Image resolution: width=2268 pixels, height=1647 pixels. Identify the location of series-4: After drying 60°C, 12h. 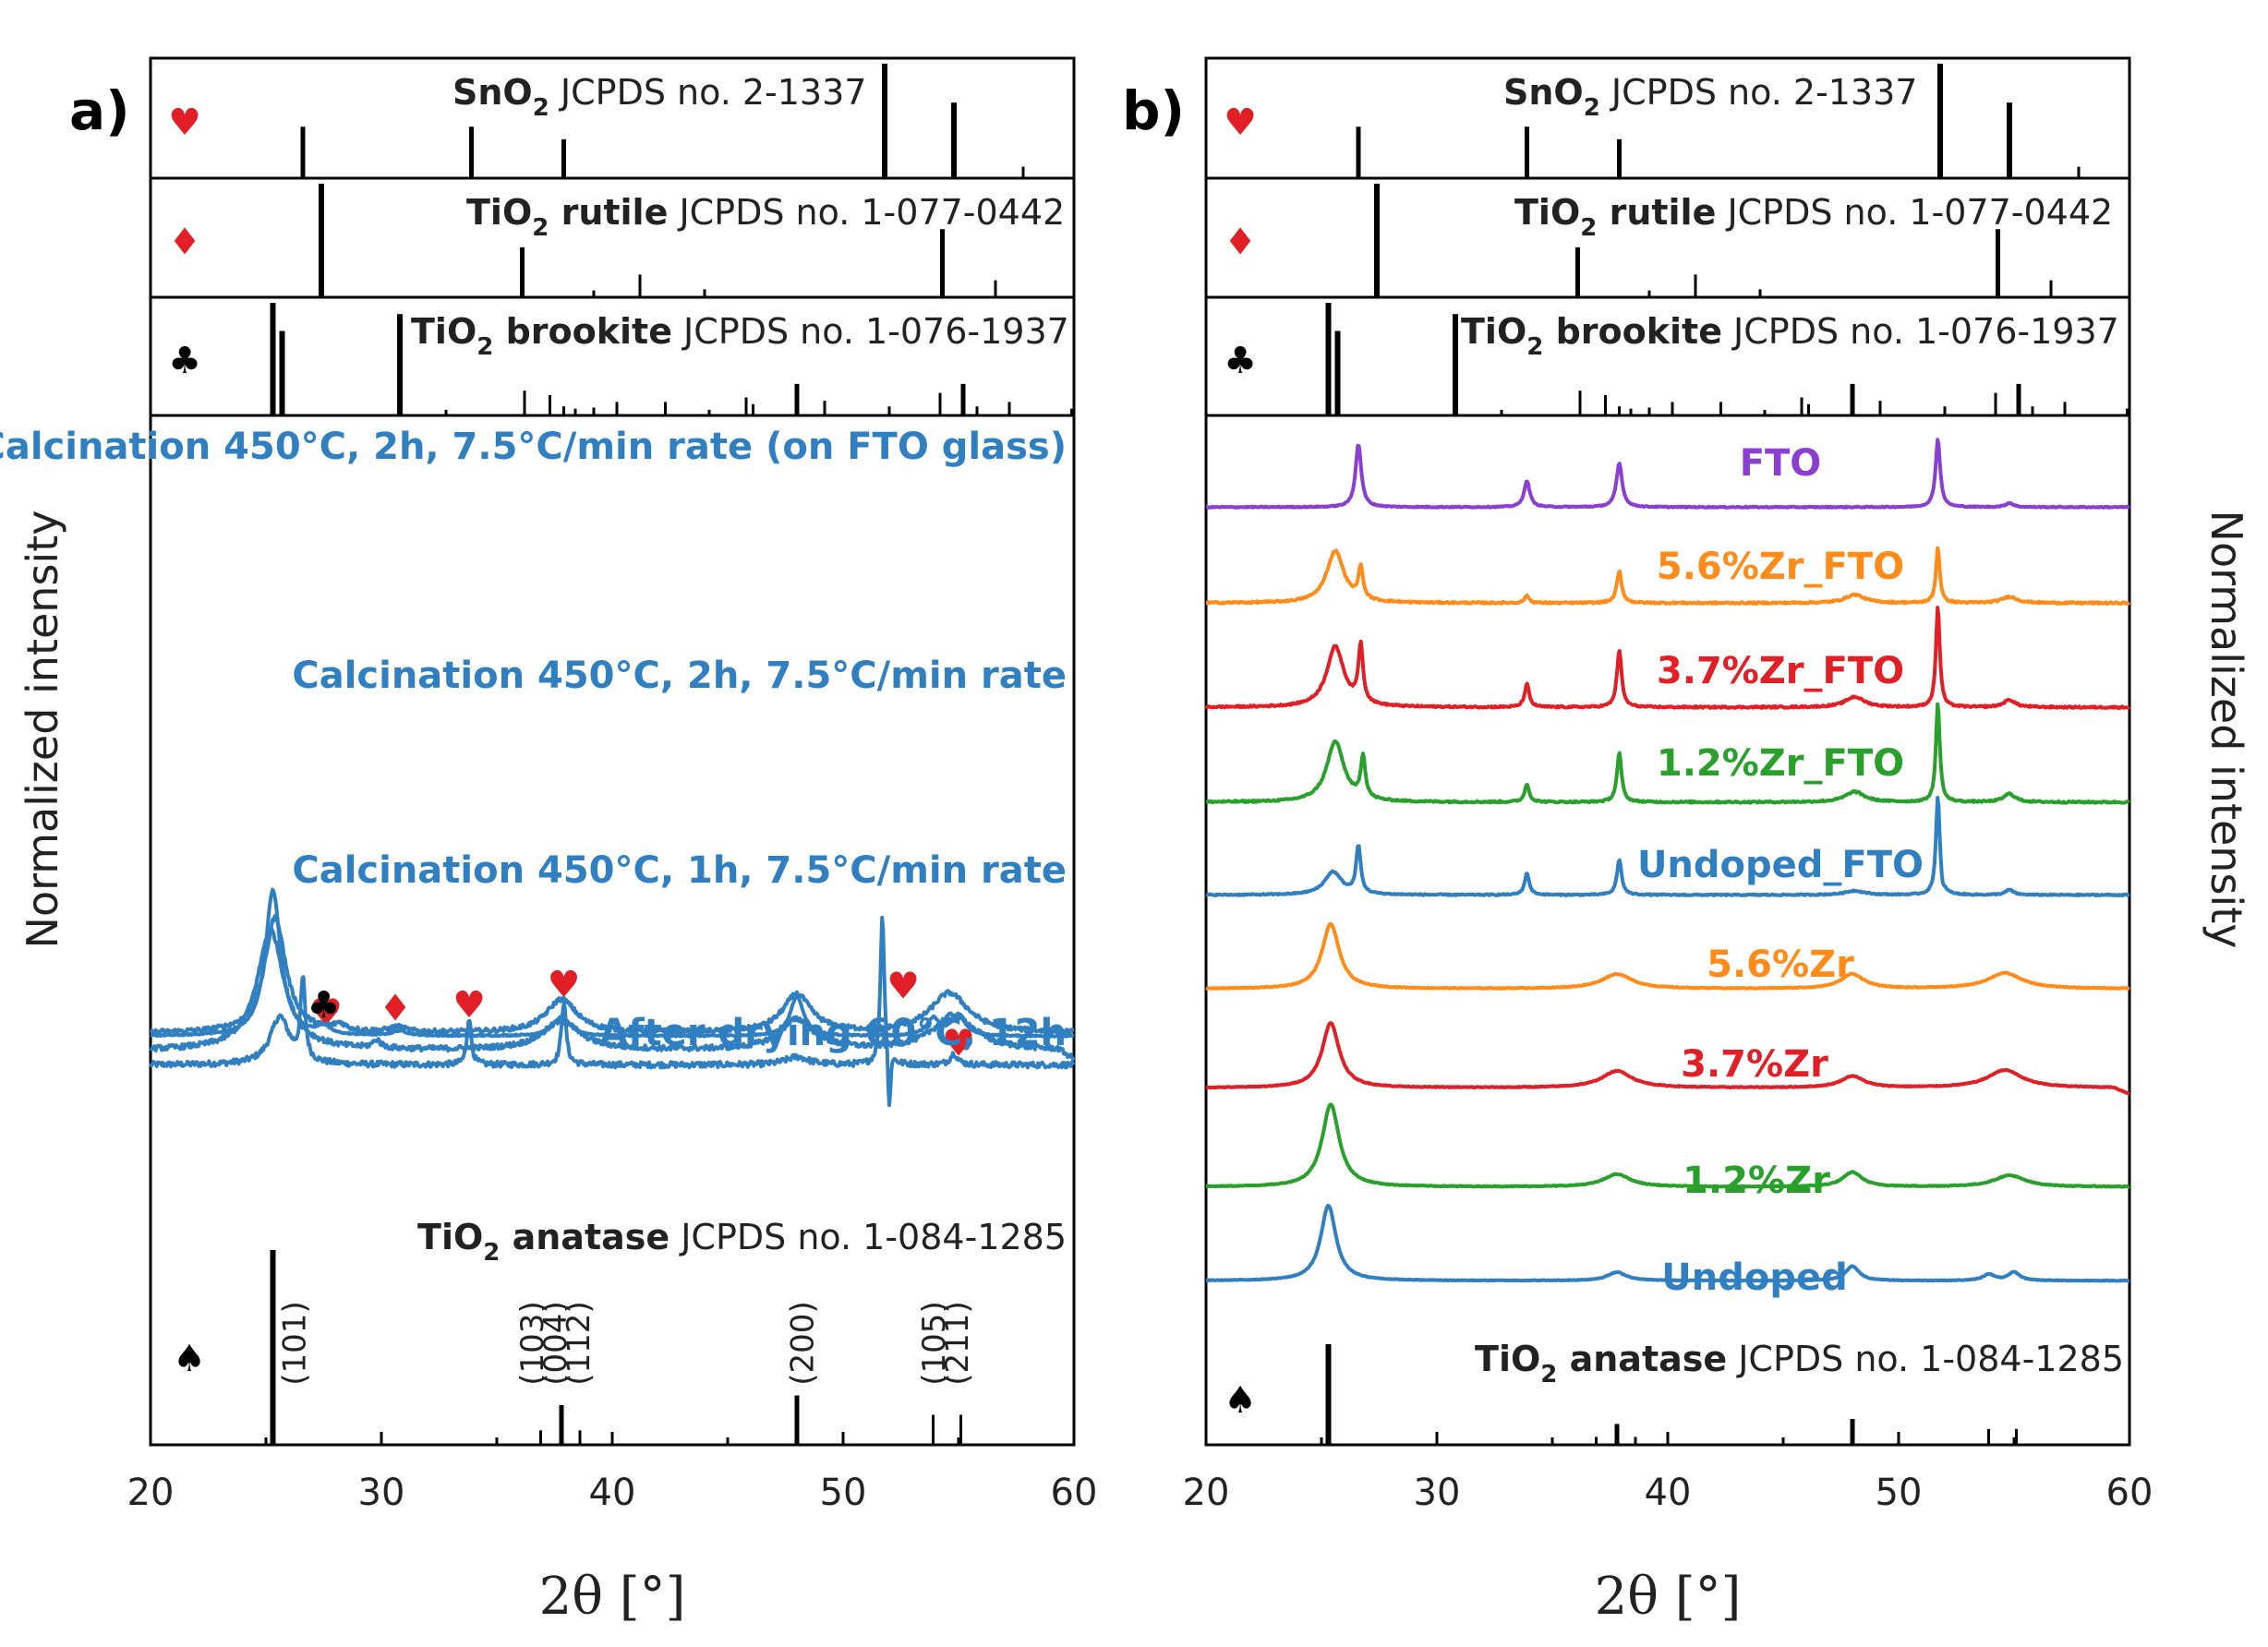
(612, 994).